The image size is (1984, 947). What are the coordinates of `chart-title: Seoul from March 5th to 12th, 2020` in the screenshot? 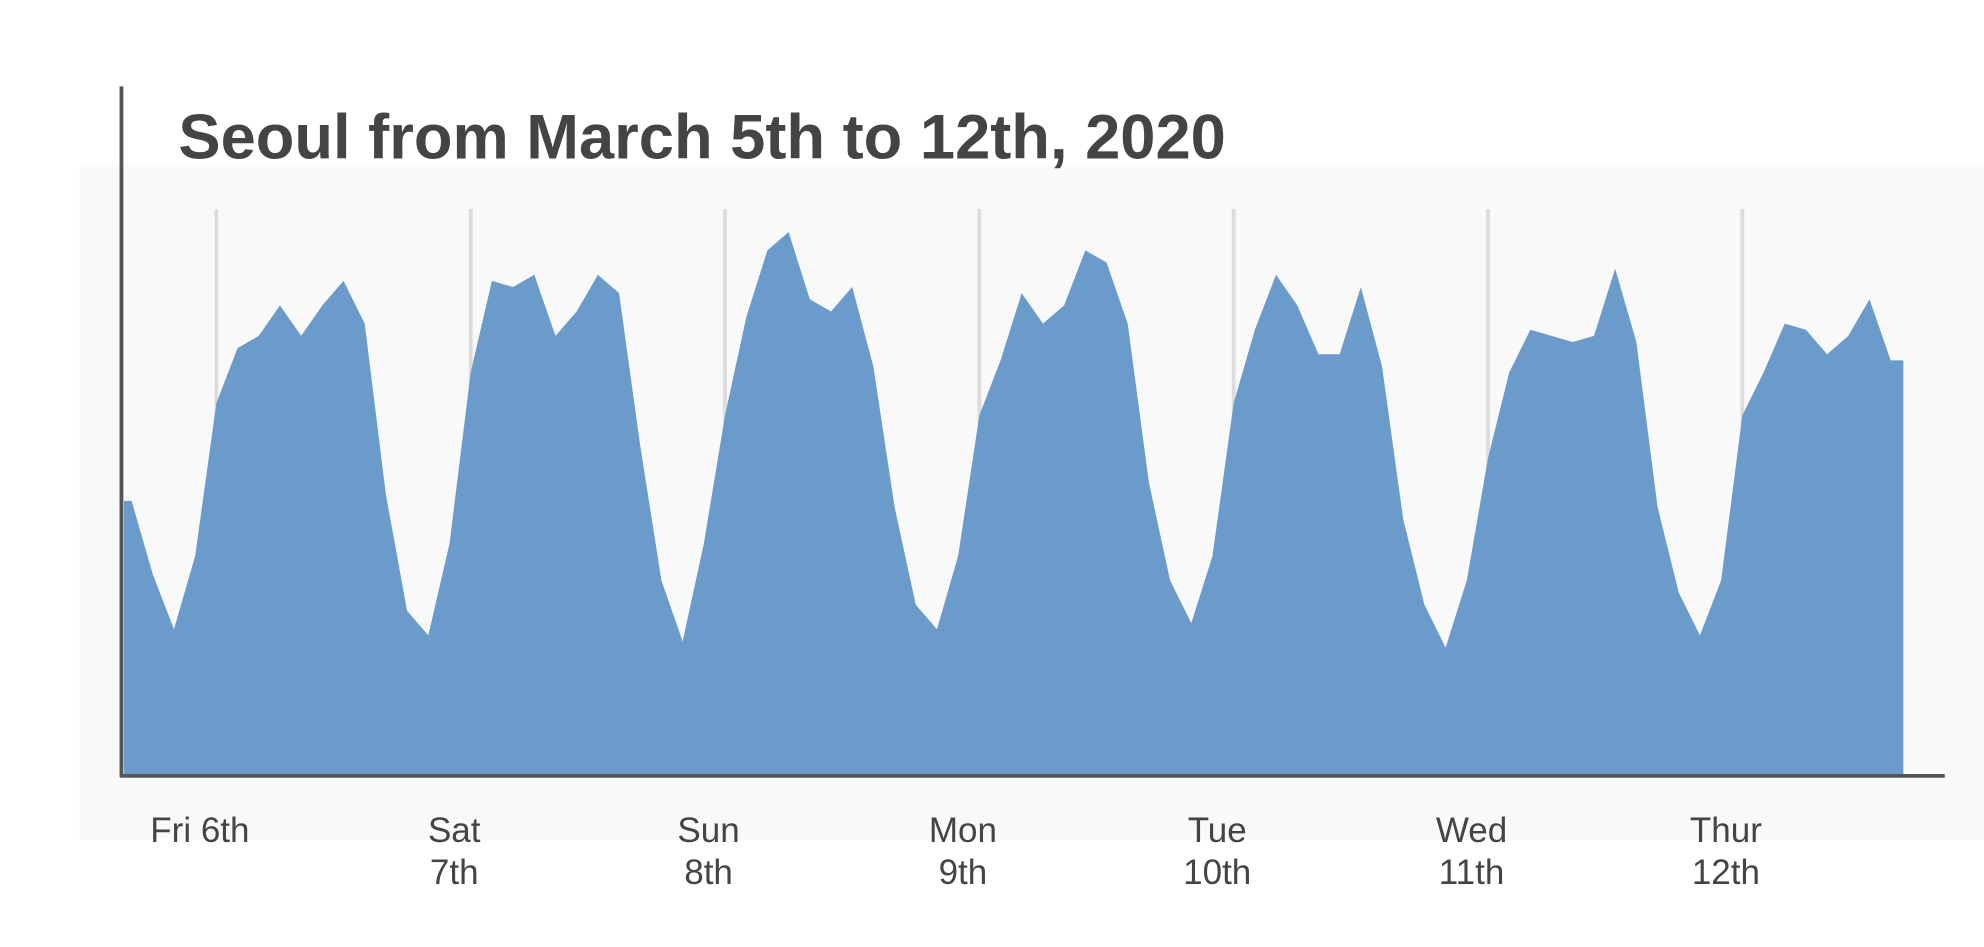 It's located at (701, 137).